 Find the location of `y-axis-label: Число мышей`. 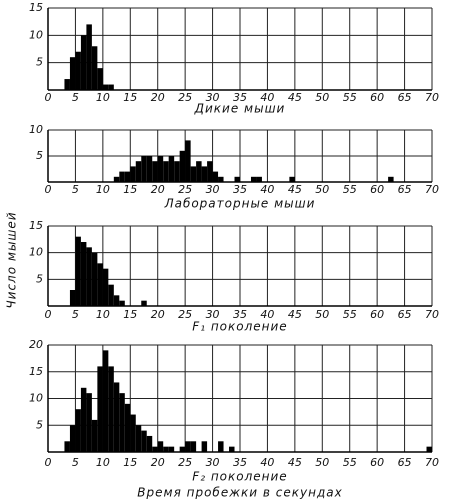

y-axis-label: Число мышей is located at coordinates (12, 259).